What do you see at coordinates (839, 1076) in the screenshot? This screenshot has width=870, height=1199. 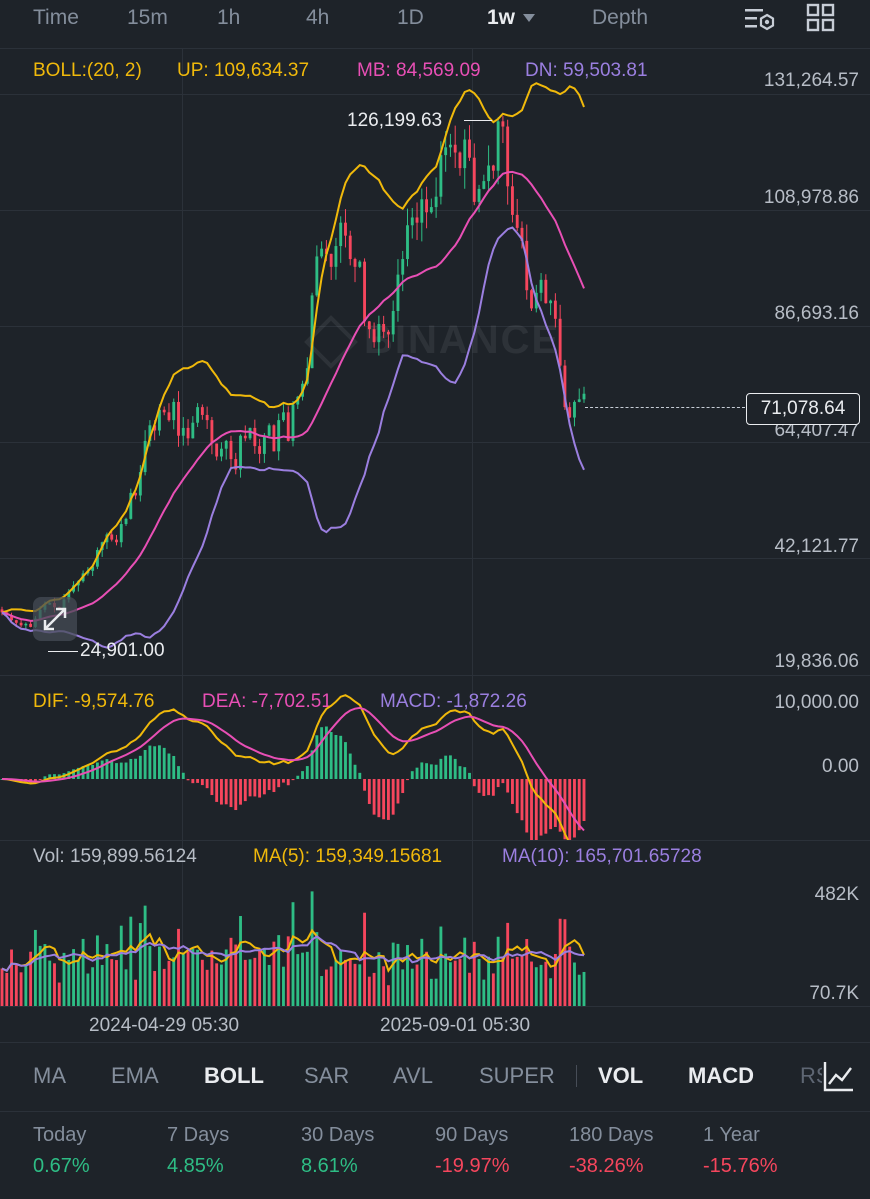 I see `chart-settings-icon` at bounding box center [839, 1076].